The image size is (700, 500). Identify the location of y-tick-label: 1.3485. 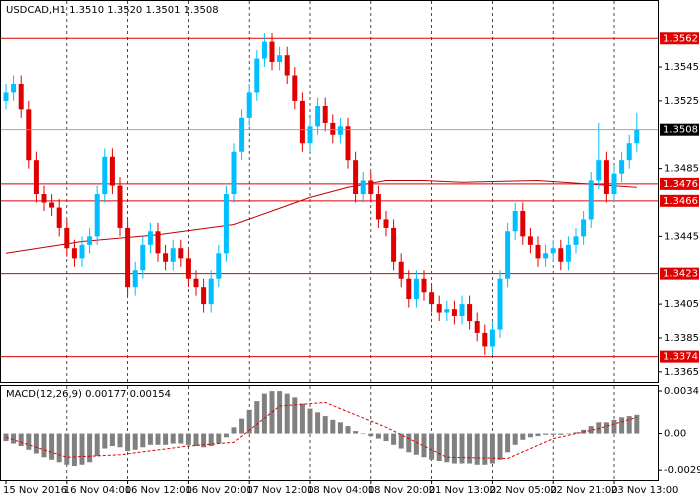
(681, 169).